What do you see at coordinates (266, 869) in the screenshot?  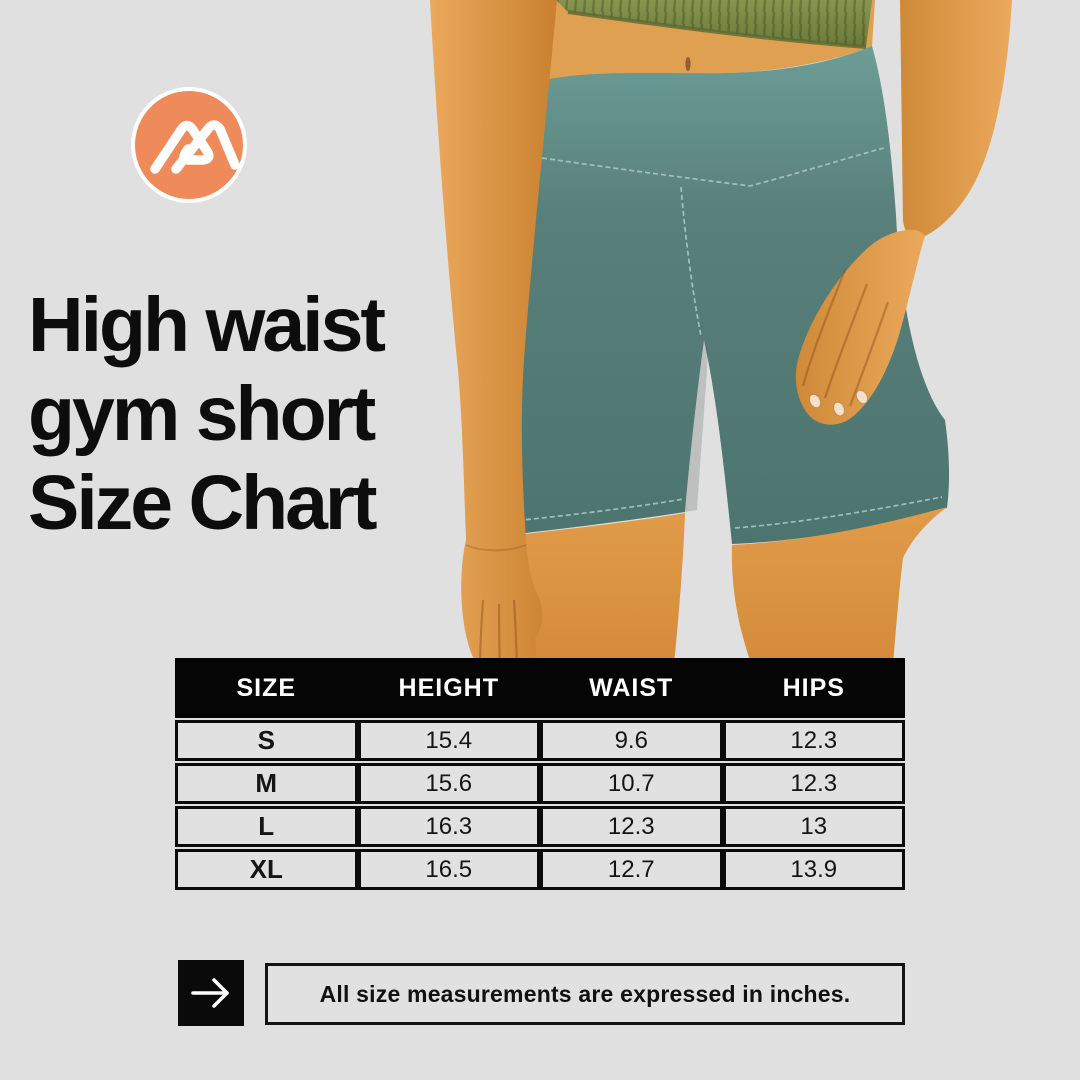 I see `cell-size: XL` at bounding box center [266, 869].